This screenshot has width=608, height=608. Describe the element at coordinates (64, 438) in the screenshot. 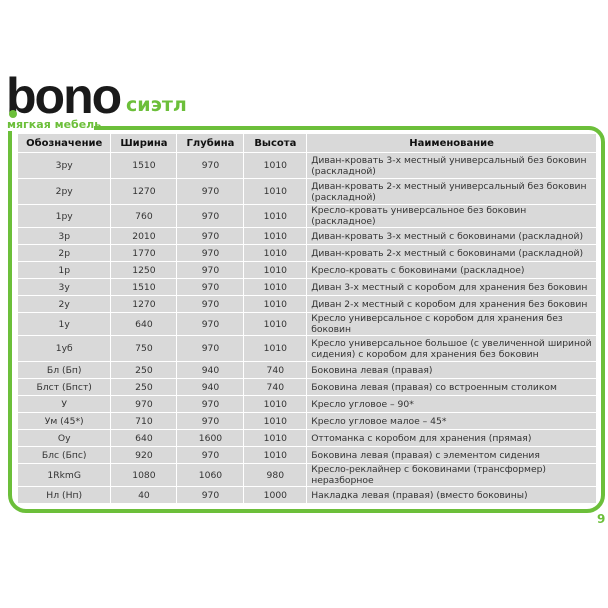

I see `designation-cell: Оу` at that location.